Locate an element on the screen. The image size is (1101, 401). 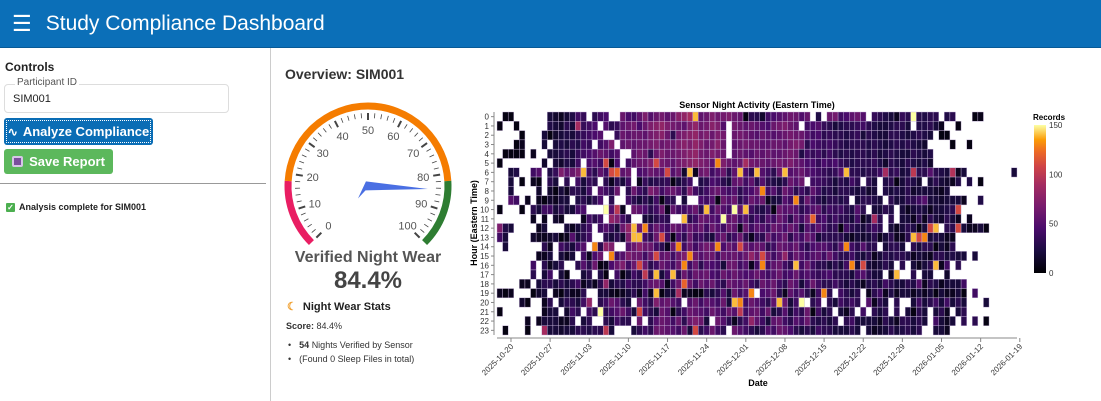
save-report-button: Save Report is located at coordinates (58, 161).